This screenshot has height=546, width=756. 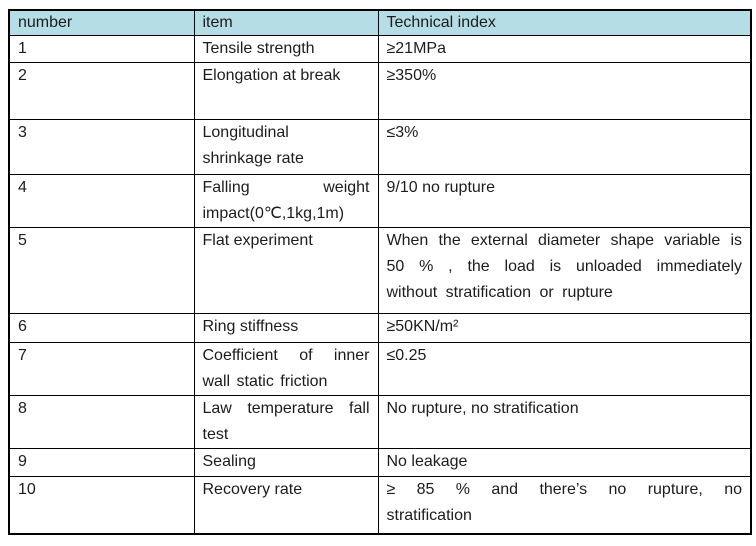 I want to click on item-cell: Law temperature fall test, so click(x=286, y=422).